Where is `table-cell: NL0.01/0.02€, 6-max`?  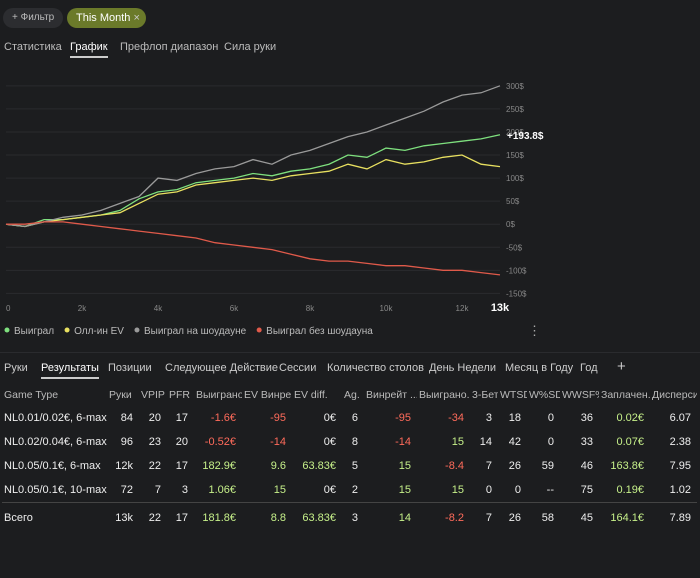
table-cell: NL0.01/0.02€, 6-max is located at coordinates (55, 418).